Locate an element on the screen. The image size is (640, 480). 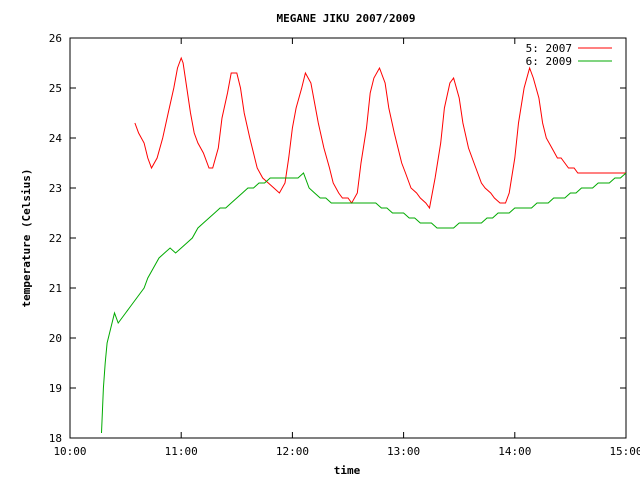
y-tick-label: 19 is located at coordinates (55, 388).